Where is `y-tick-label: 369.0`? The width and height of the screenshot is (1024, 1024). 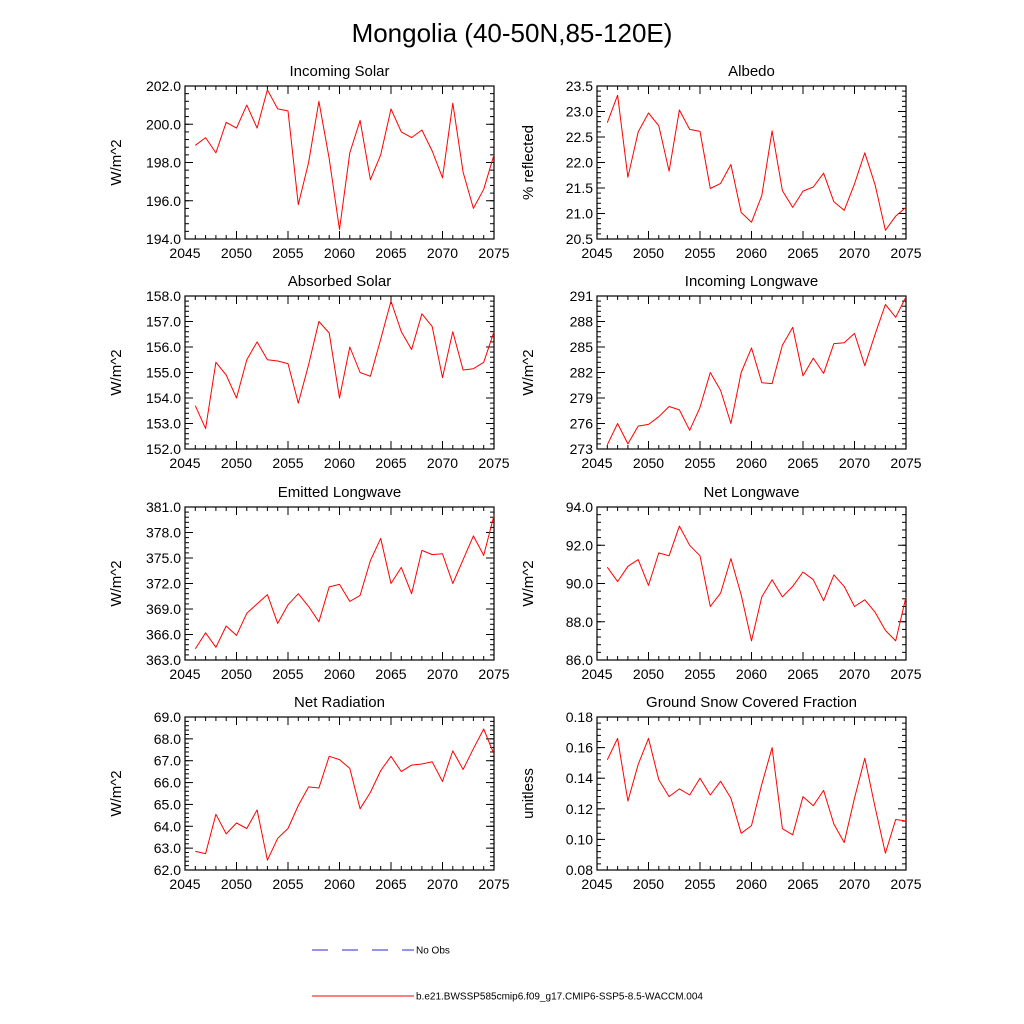 y-tick-label: 369.0 is located at coordinates (163, 609).